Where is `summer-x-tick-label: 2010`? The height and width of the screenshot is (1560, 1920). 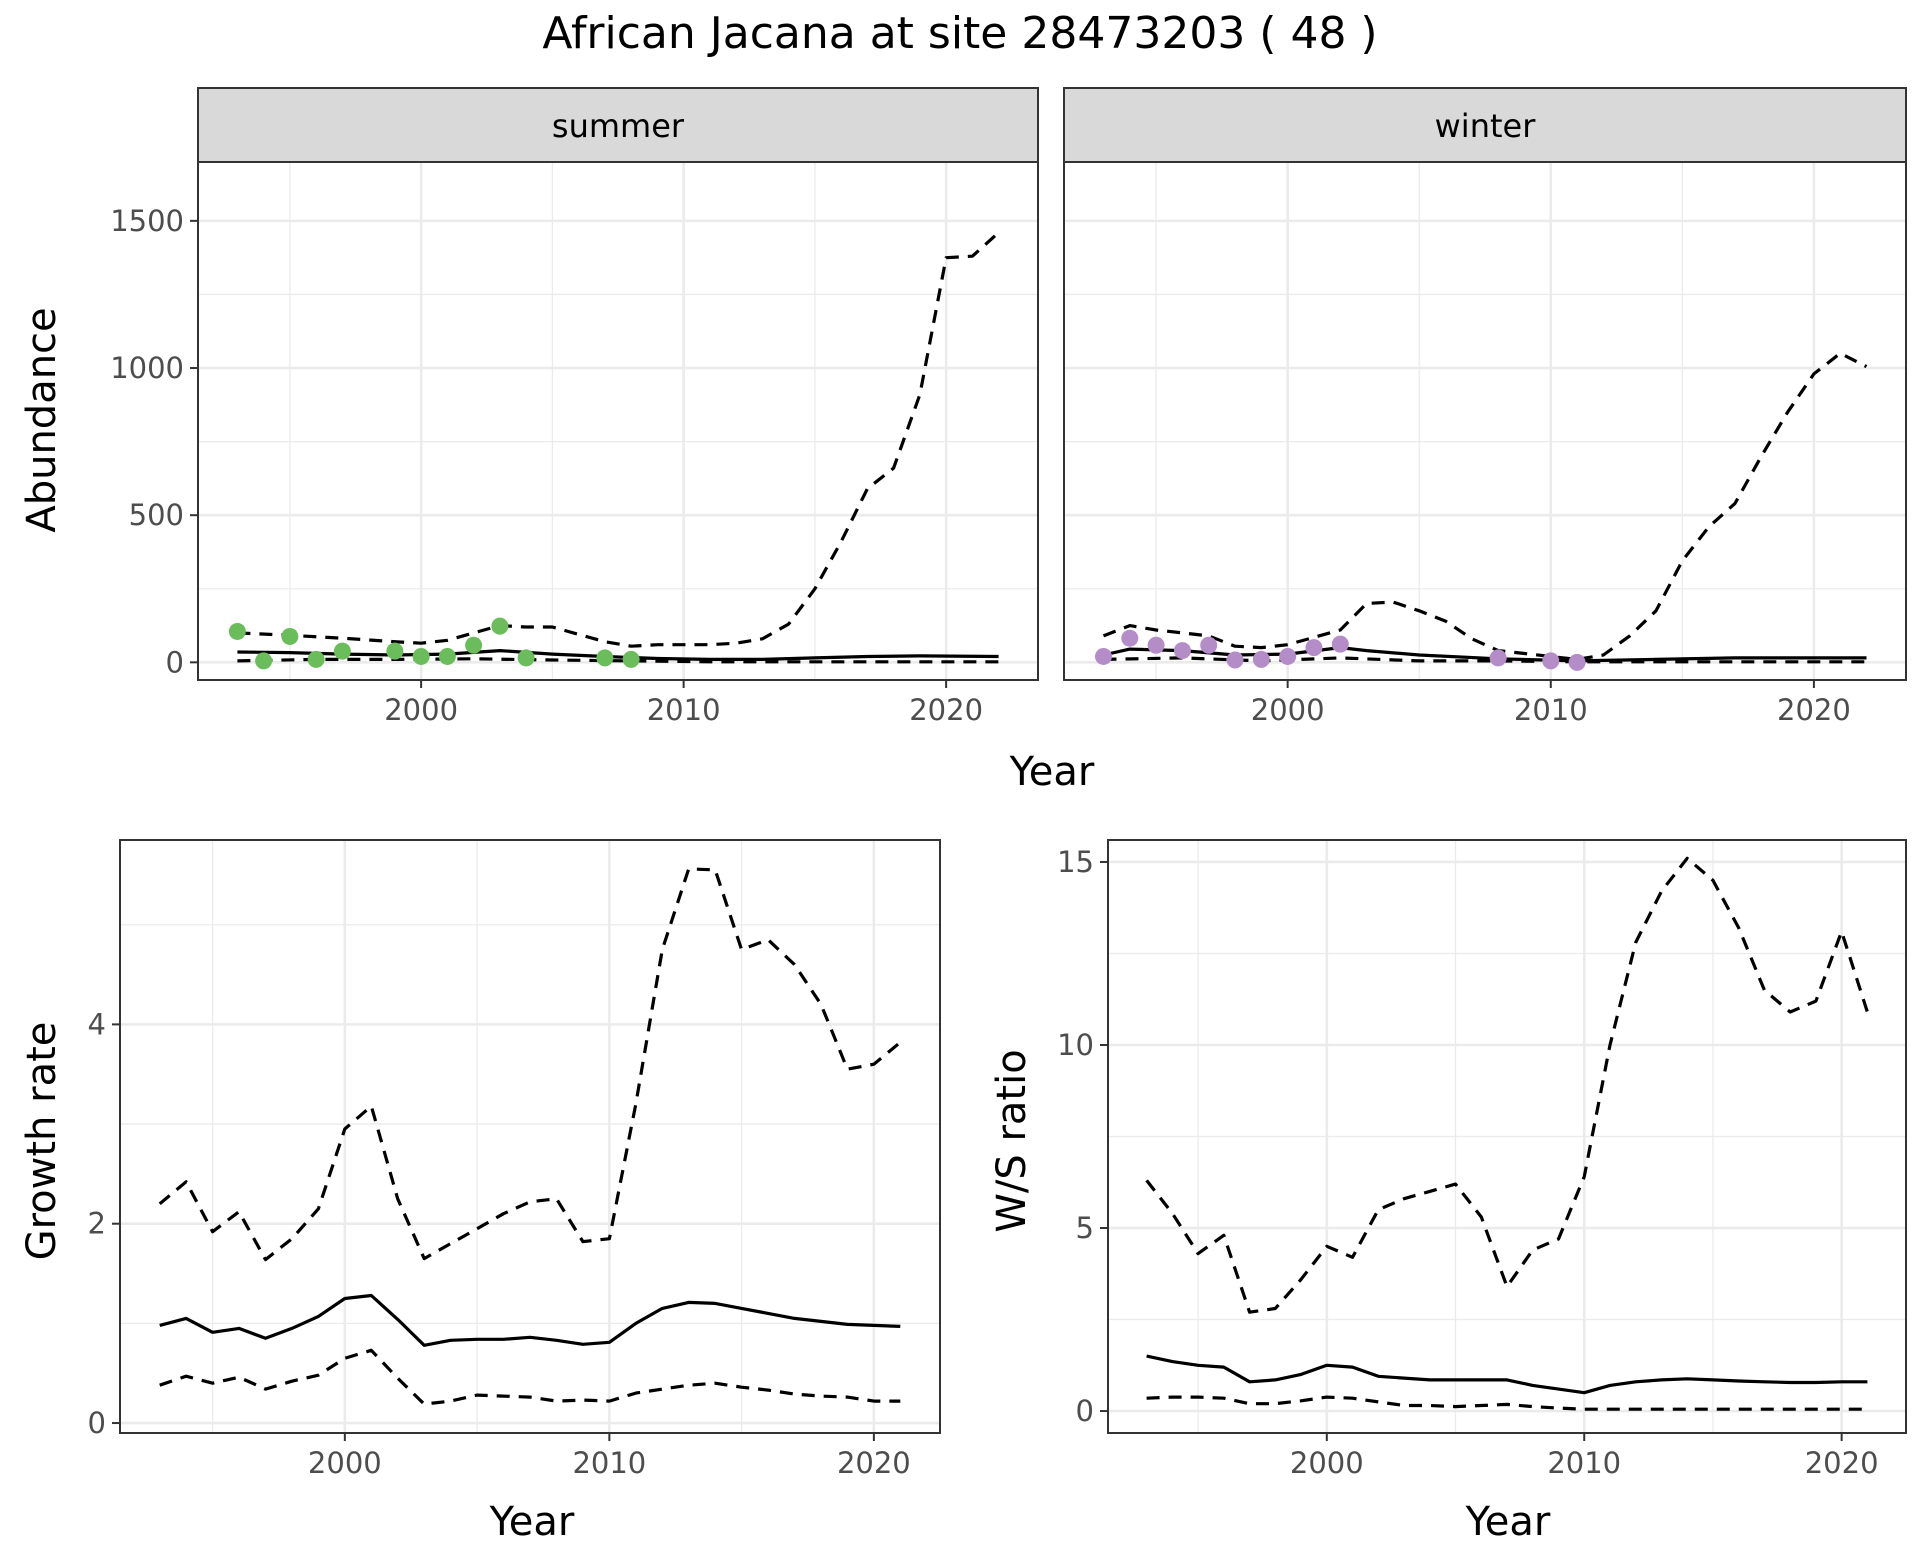 summer-x-tick-label: 2010 is located at coordinates (684, 710).